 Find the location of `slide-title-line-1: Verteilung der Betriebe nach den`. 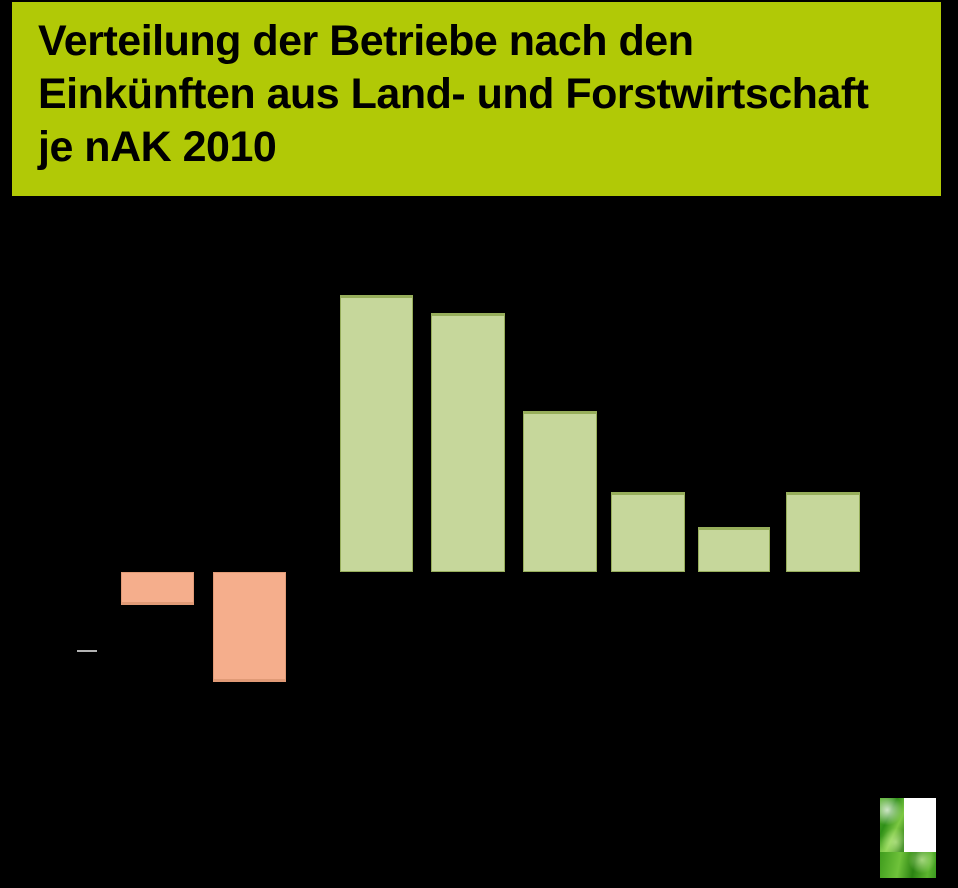

slide-title-line-1: Verteilung der Betriebe nach den is located at coordinates (366, 41).